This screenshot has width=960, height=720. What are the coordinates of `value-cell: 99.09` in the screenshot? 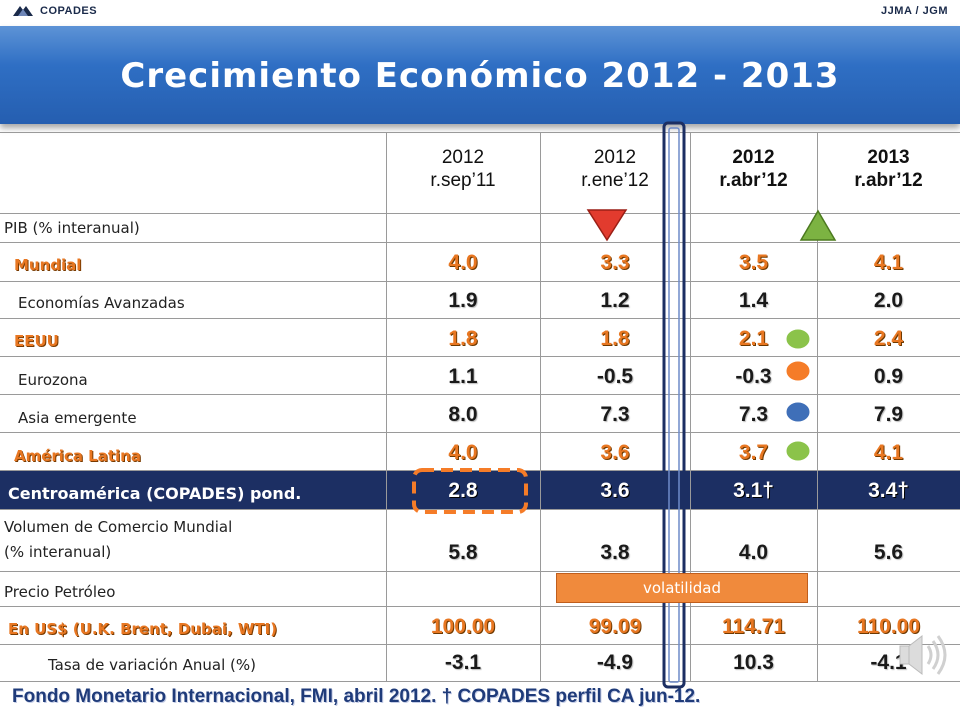 It's located at (615, 626).